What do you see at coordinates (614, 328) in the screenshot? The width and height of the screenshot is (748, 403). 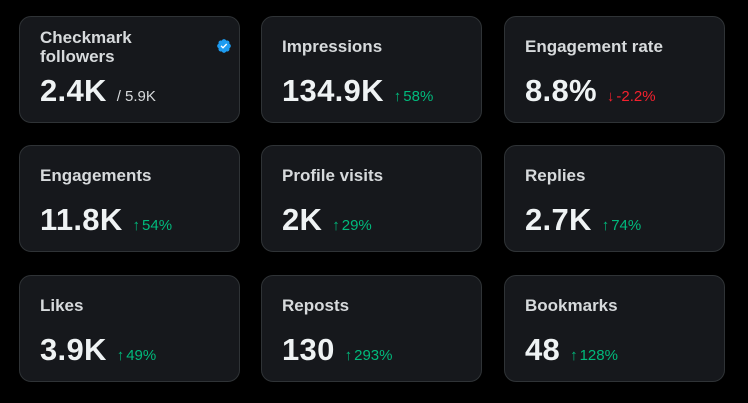 I see `metric-card-bookmarks: Bookmarks 48 ↑ 128%` at bounding box center [614, 328].